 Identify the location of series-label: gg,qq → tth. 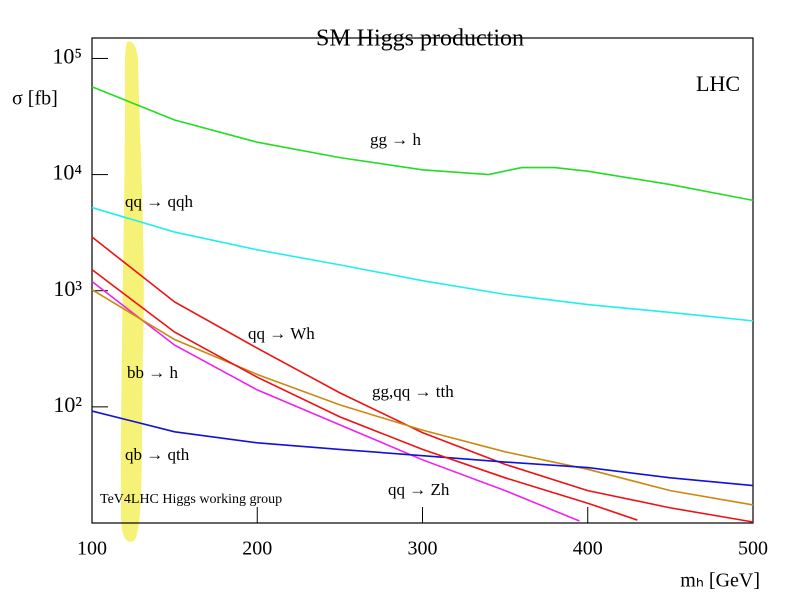
(413, 391).